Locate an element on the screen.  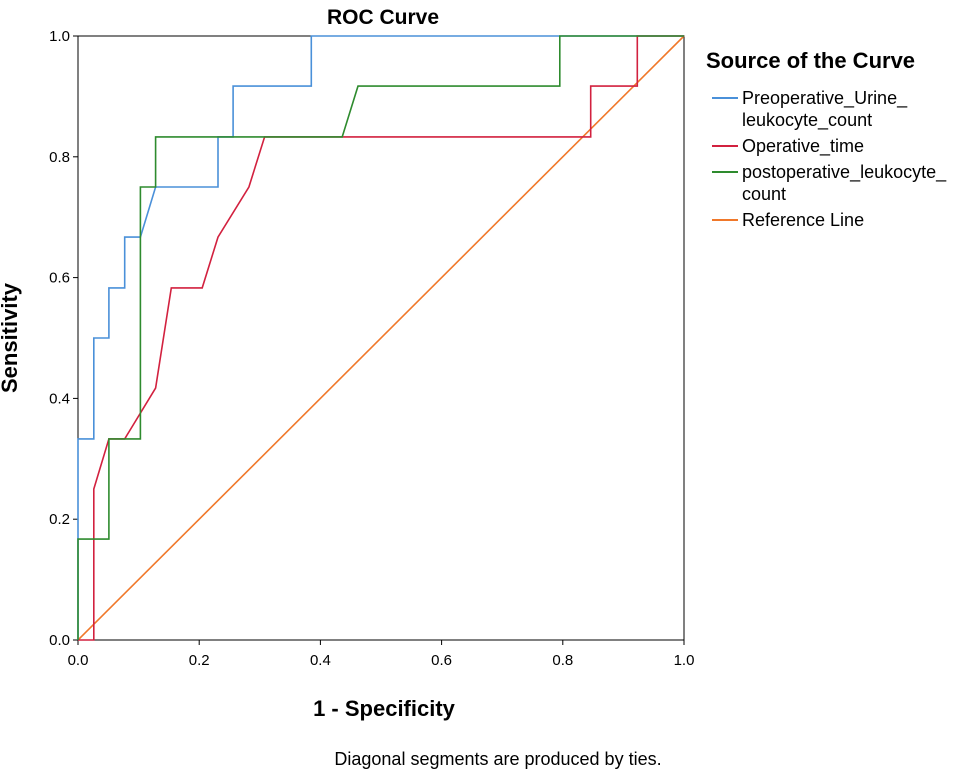
x-tick-label: 0.0 is located at coordinates (78, 660).